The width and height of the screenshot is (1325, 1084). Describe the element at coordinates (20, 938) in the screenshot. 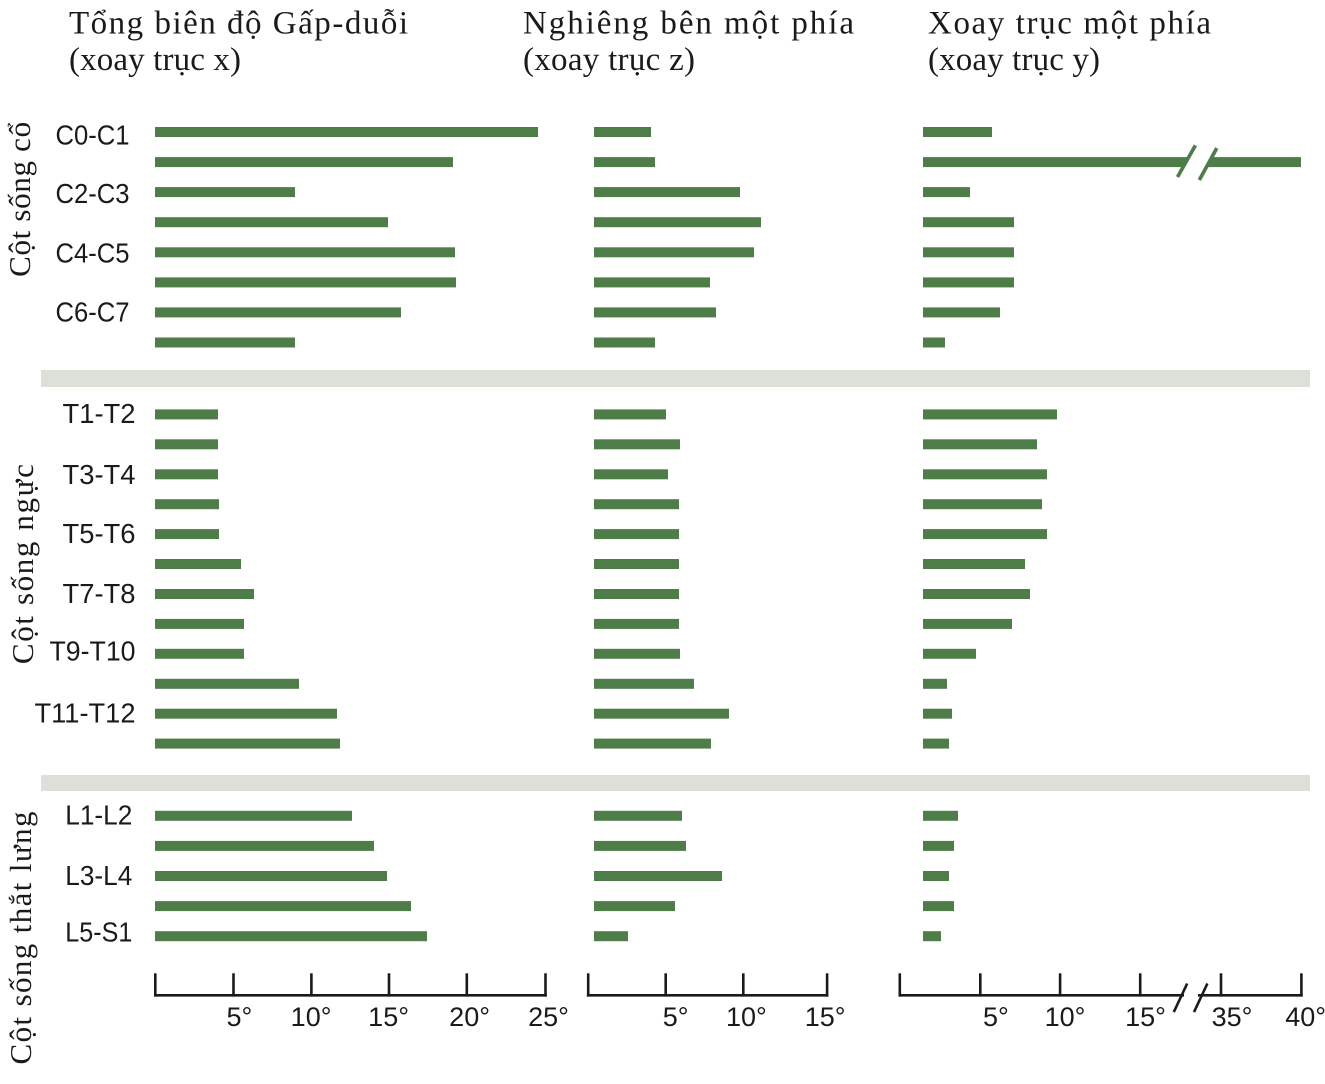

I see `svg-text: Cột sống thắt lưng` at that location.